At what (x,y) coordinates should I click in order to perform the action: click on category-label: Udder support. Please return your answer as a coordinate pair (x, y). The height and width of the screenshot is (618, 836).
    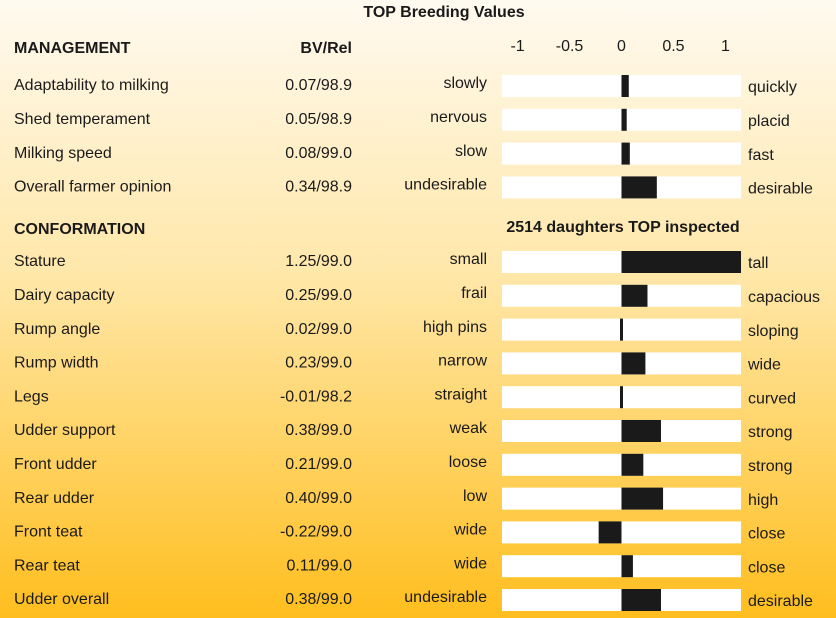
    Looking at the image, I should click on (65, 430).